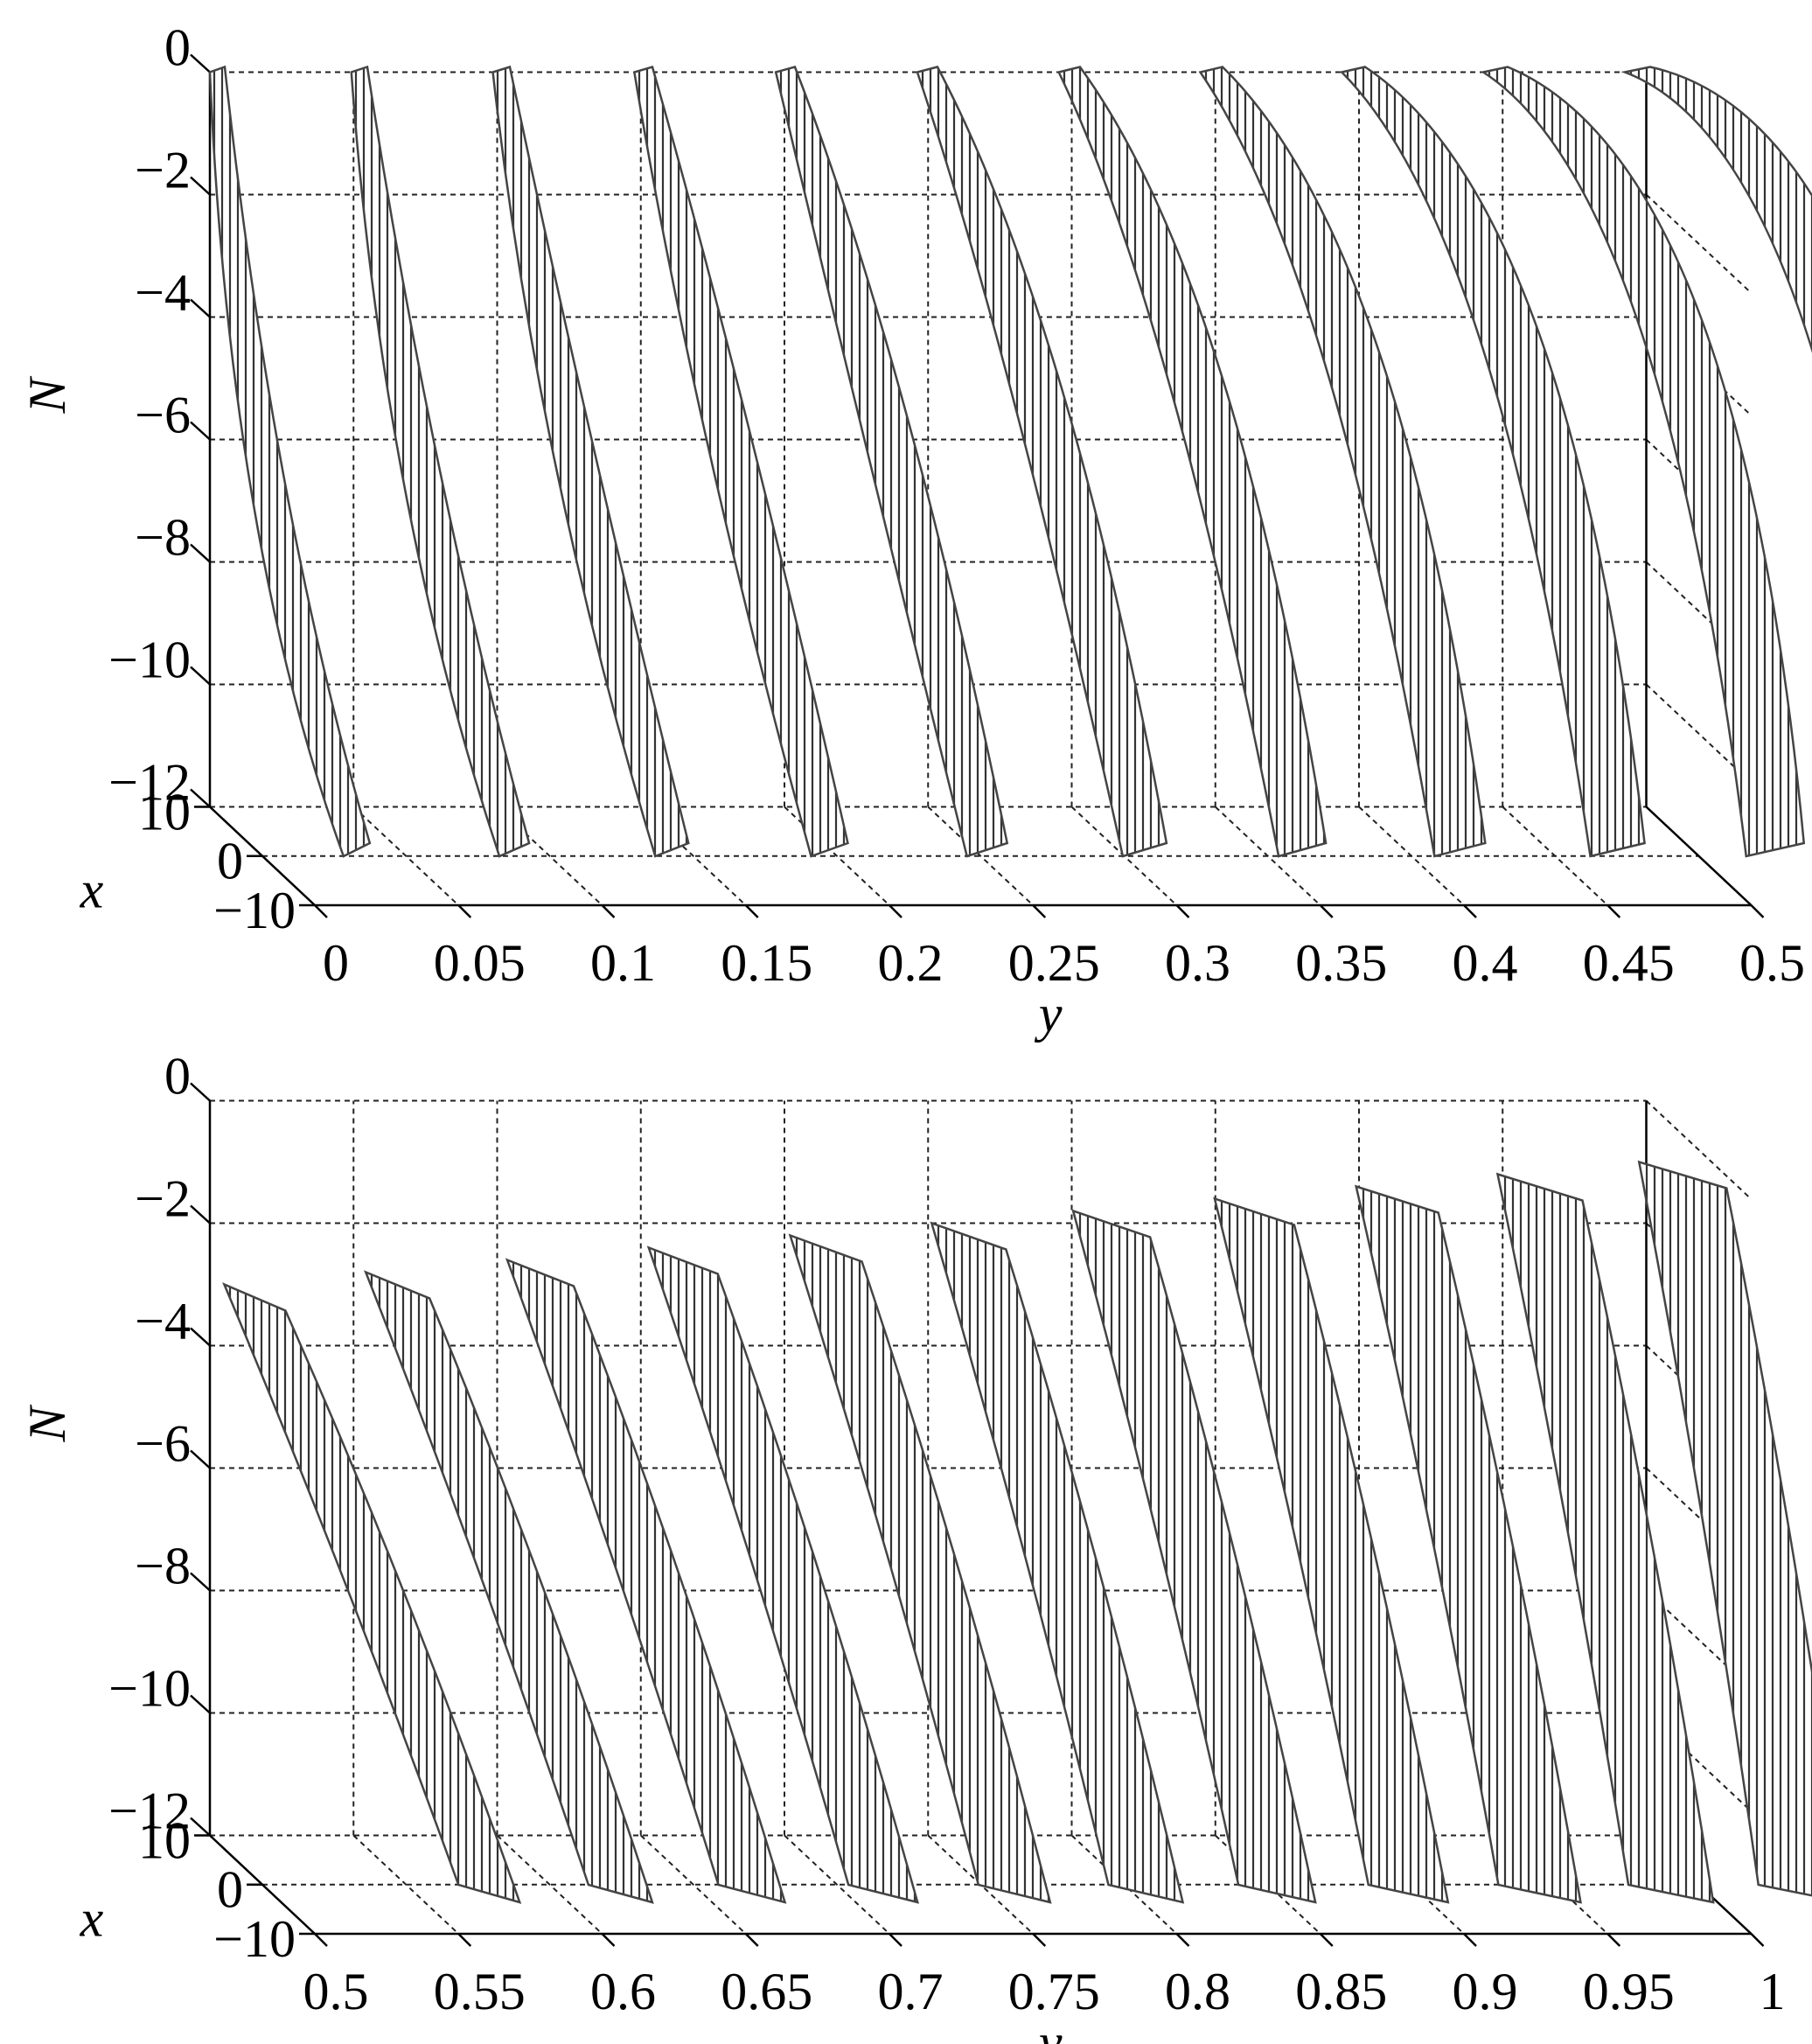 The height and width of the screenshot is (2044, 1812). Describe the element at coordinates (480, 963) in the screenshot. I see `y-tick-label: 0.05` at that location.